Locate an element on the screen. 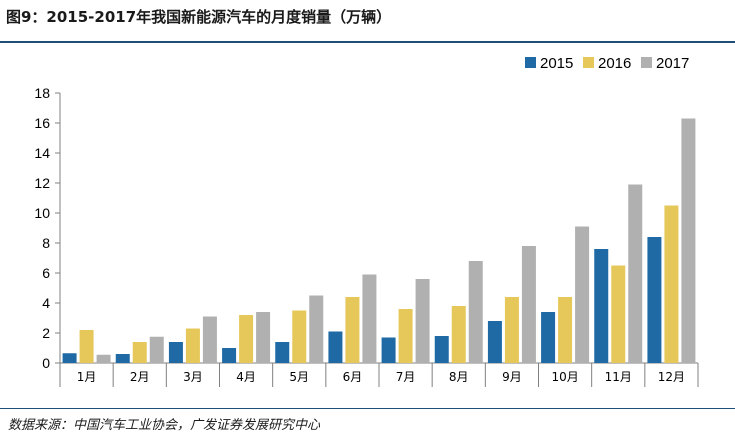 The width and height of the screenshot is (735, 442). x-category-label: 2月 is located at coordinates (140, 377).